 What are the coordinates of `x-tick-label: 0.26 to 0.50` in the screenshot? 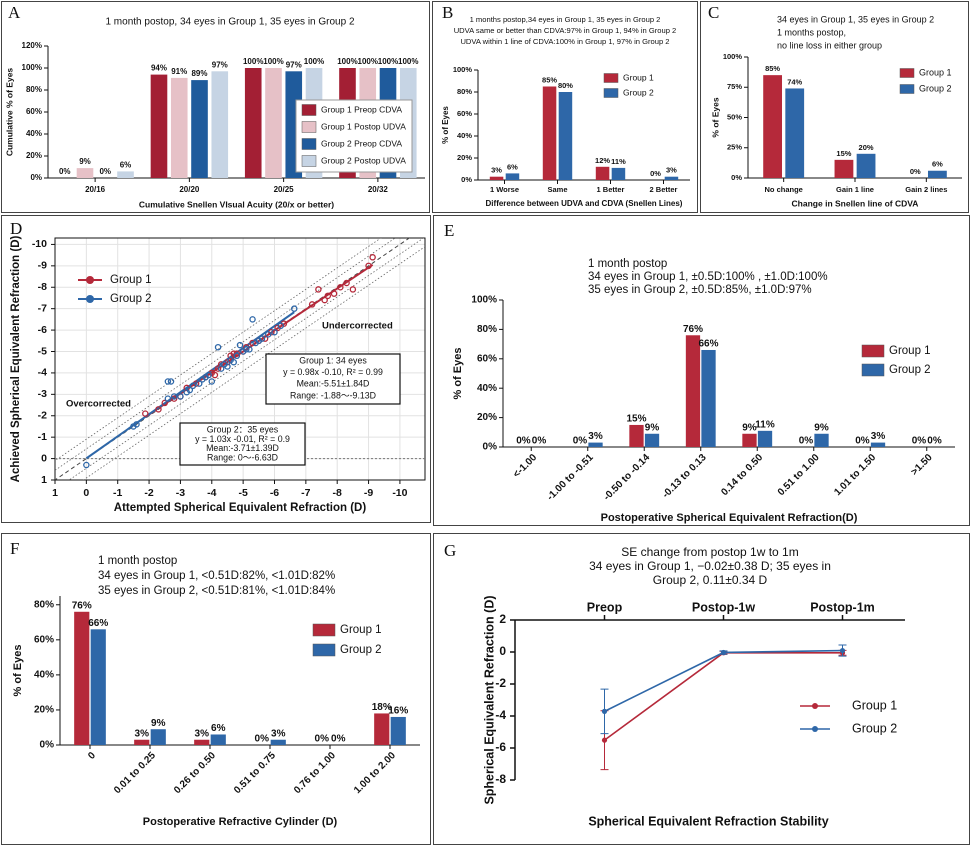 It's located at (195, 773).